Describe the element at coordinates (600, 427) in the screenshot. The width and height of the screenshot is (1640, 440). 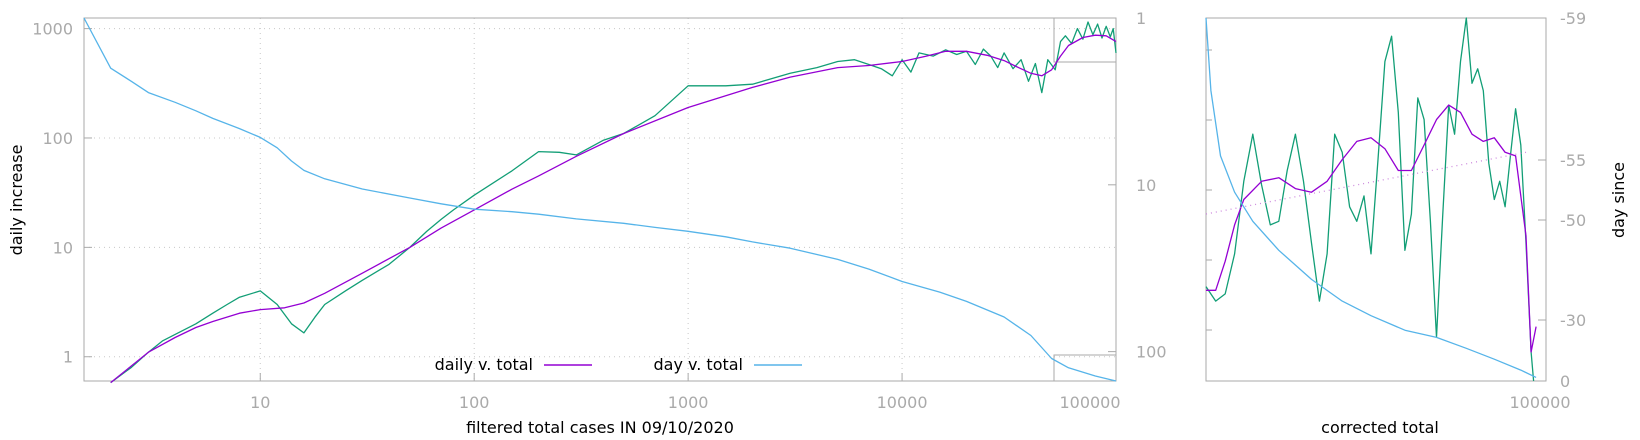
I see `main-x-axis-title: filtered total cases IN 09/10/2020` at that location.